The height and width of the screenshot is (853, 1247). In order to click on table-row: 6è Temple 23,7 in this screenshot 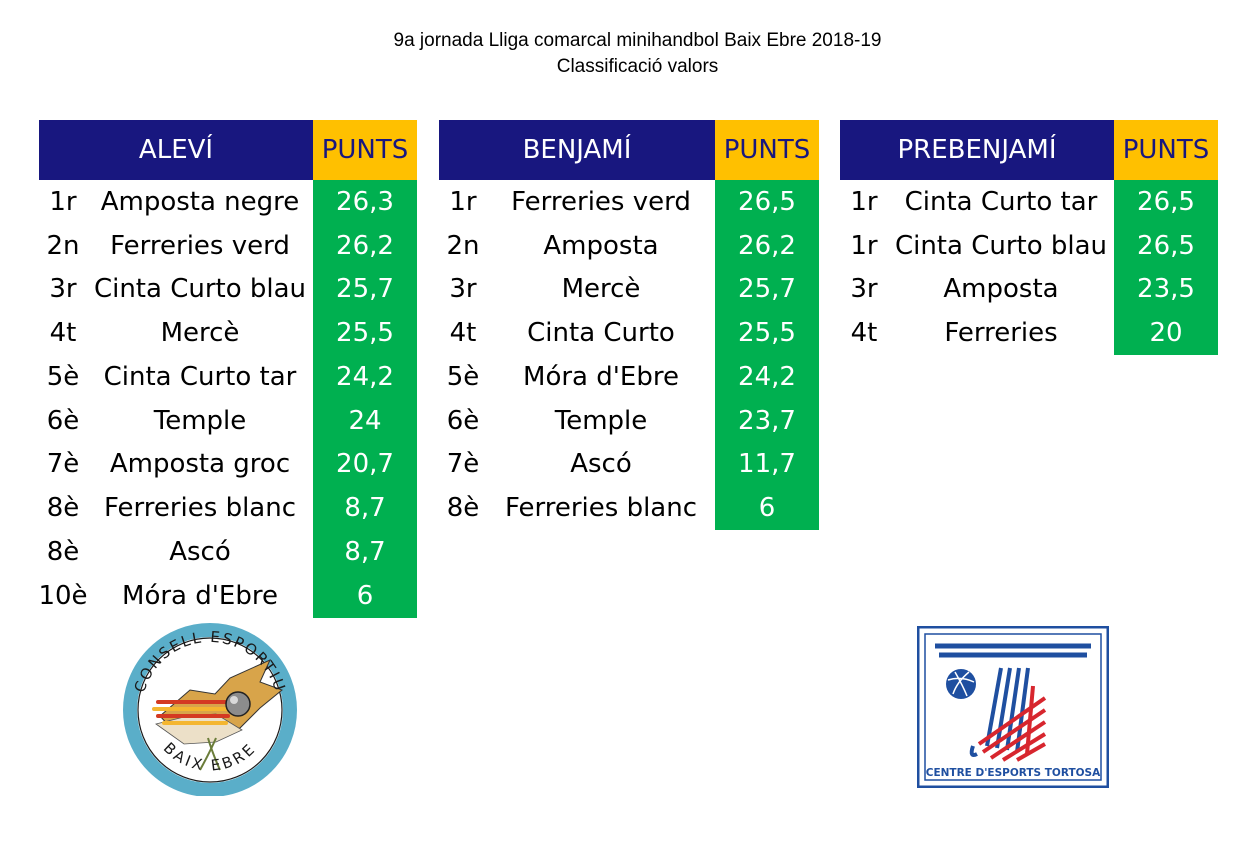, I will do `click(629, 420)`.